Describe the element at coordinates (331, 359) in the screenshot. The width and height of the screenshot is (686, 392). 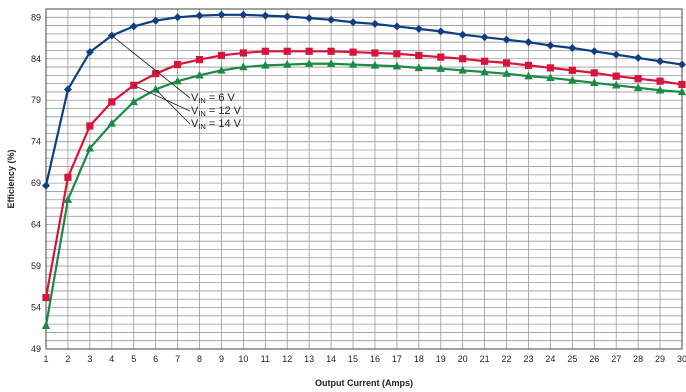
I see `x-tick-label: 14` at that location.